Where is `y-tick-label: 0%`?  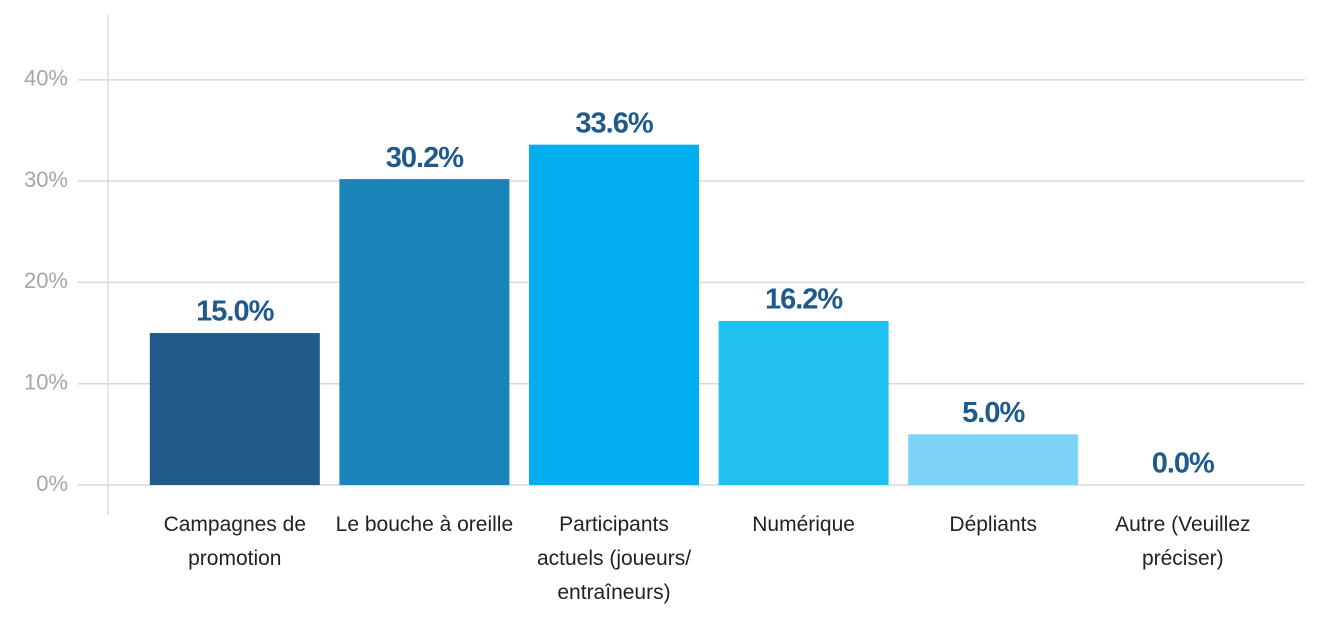 y-tick-label: 0% is located at coordinates (52, 483).